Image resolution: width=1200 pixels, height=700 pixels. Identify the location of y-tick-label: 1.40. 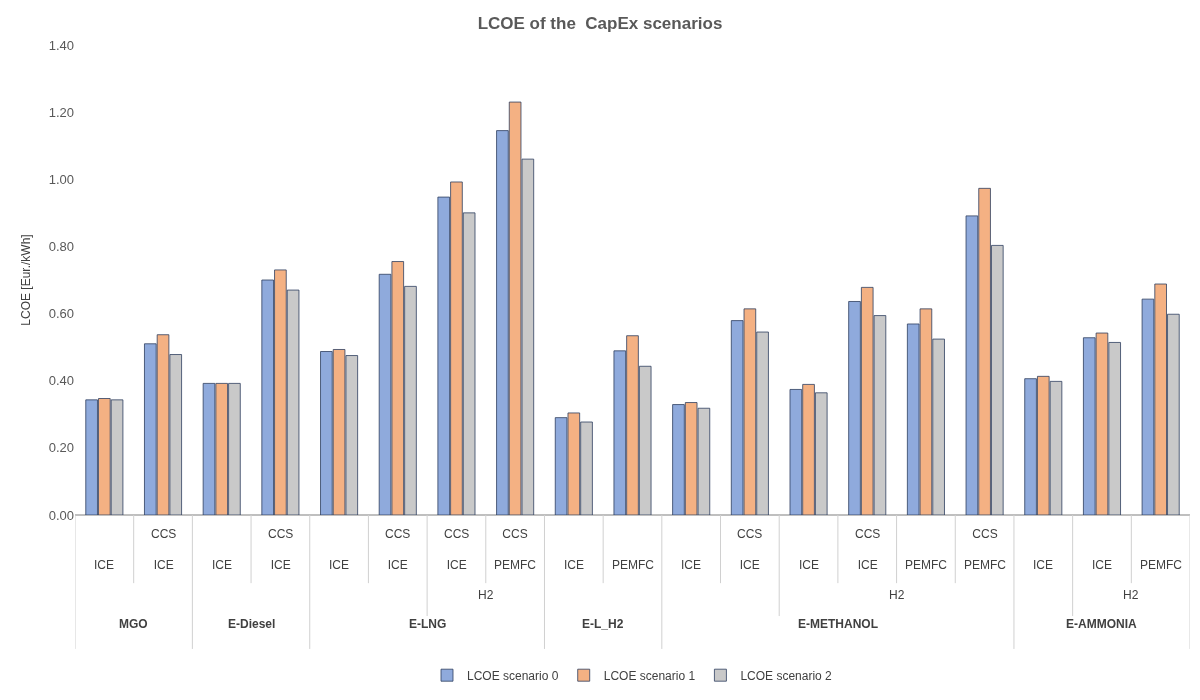
(61, 45).